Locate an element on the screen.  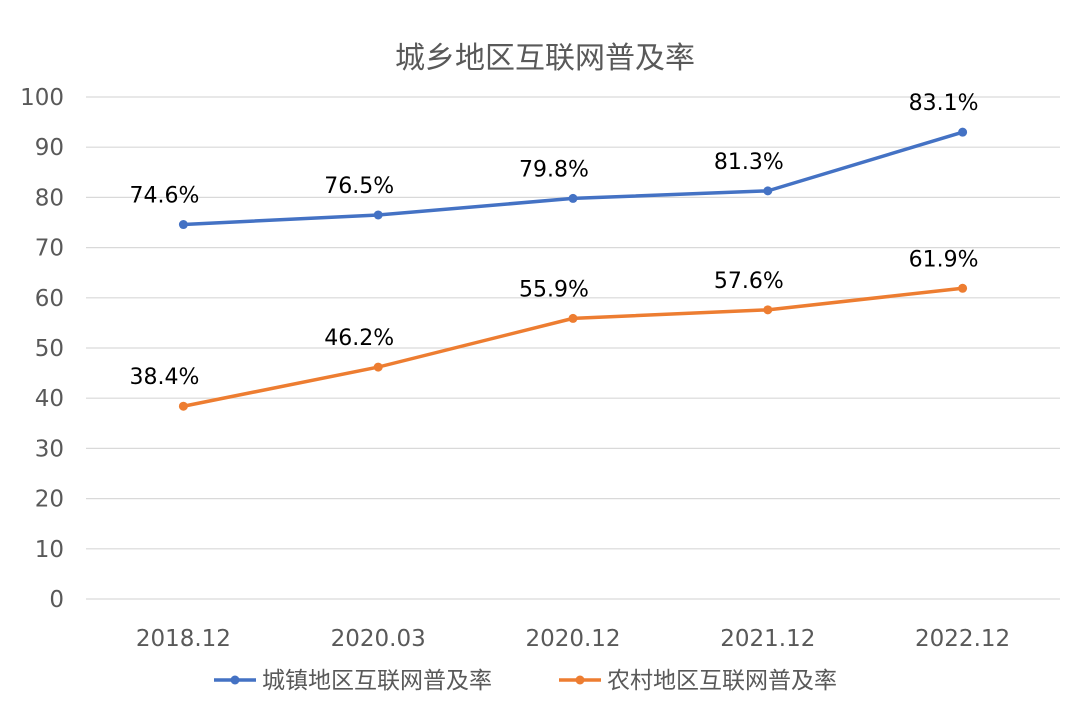
y-tick-label: 90 is located at coordinates (49, 148).